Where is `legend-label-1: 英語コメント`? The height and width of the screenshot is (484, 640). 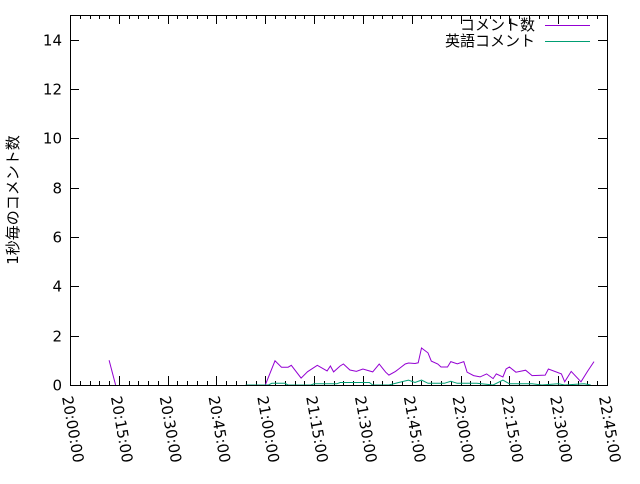
legend-label-1: 英語コメント is located at coordinates (490, 41).